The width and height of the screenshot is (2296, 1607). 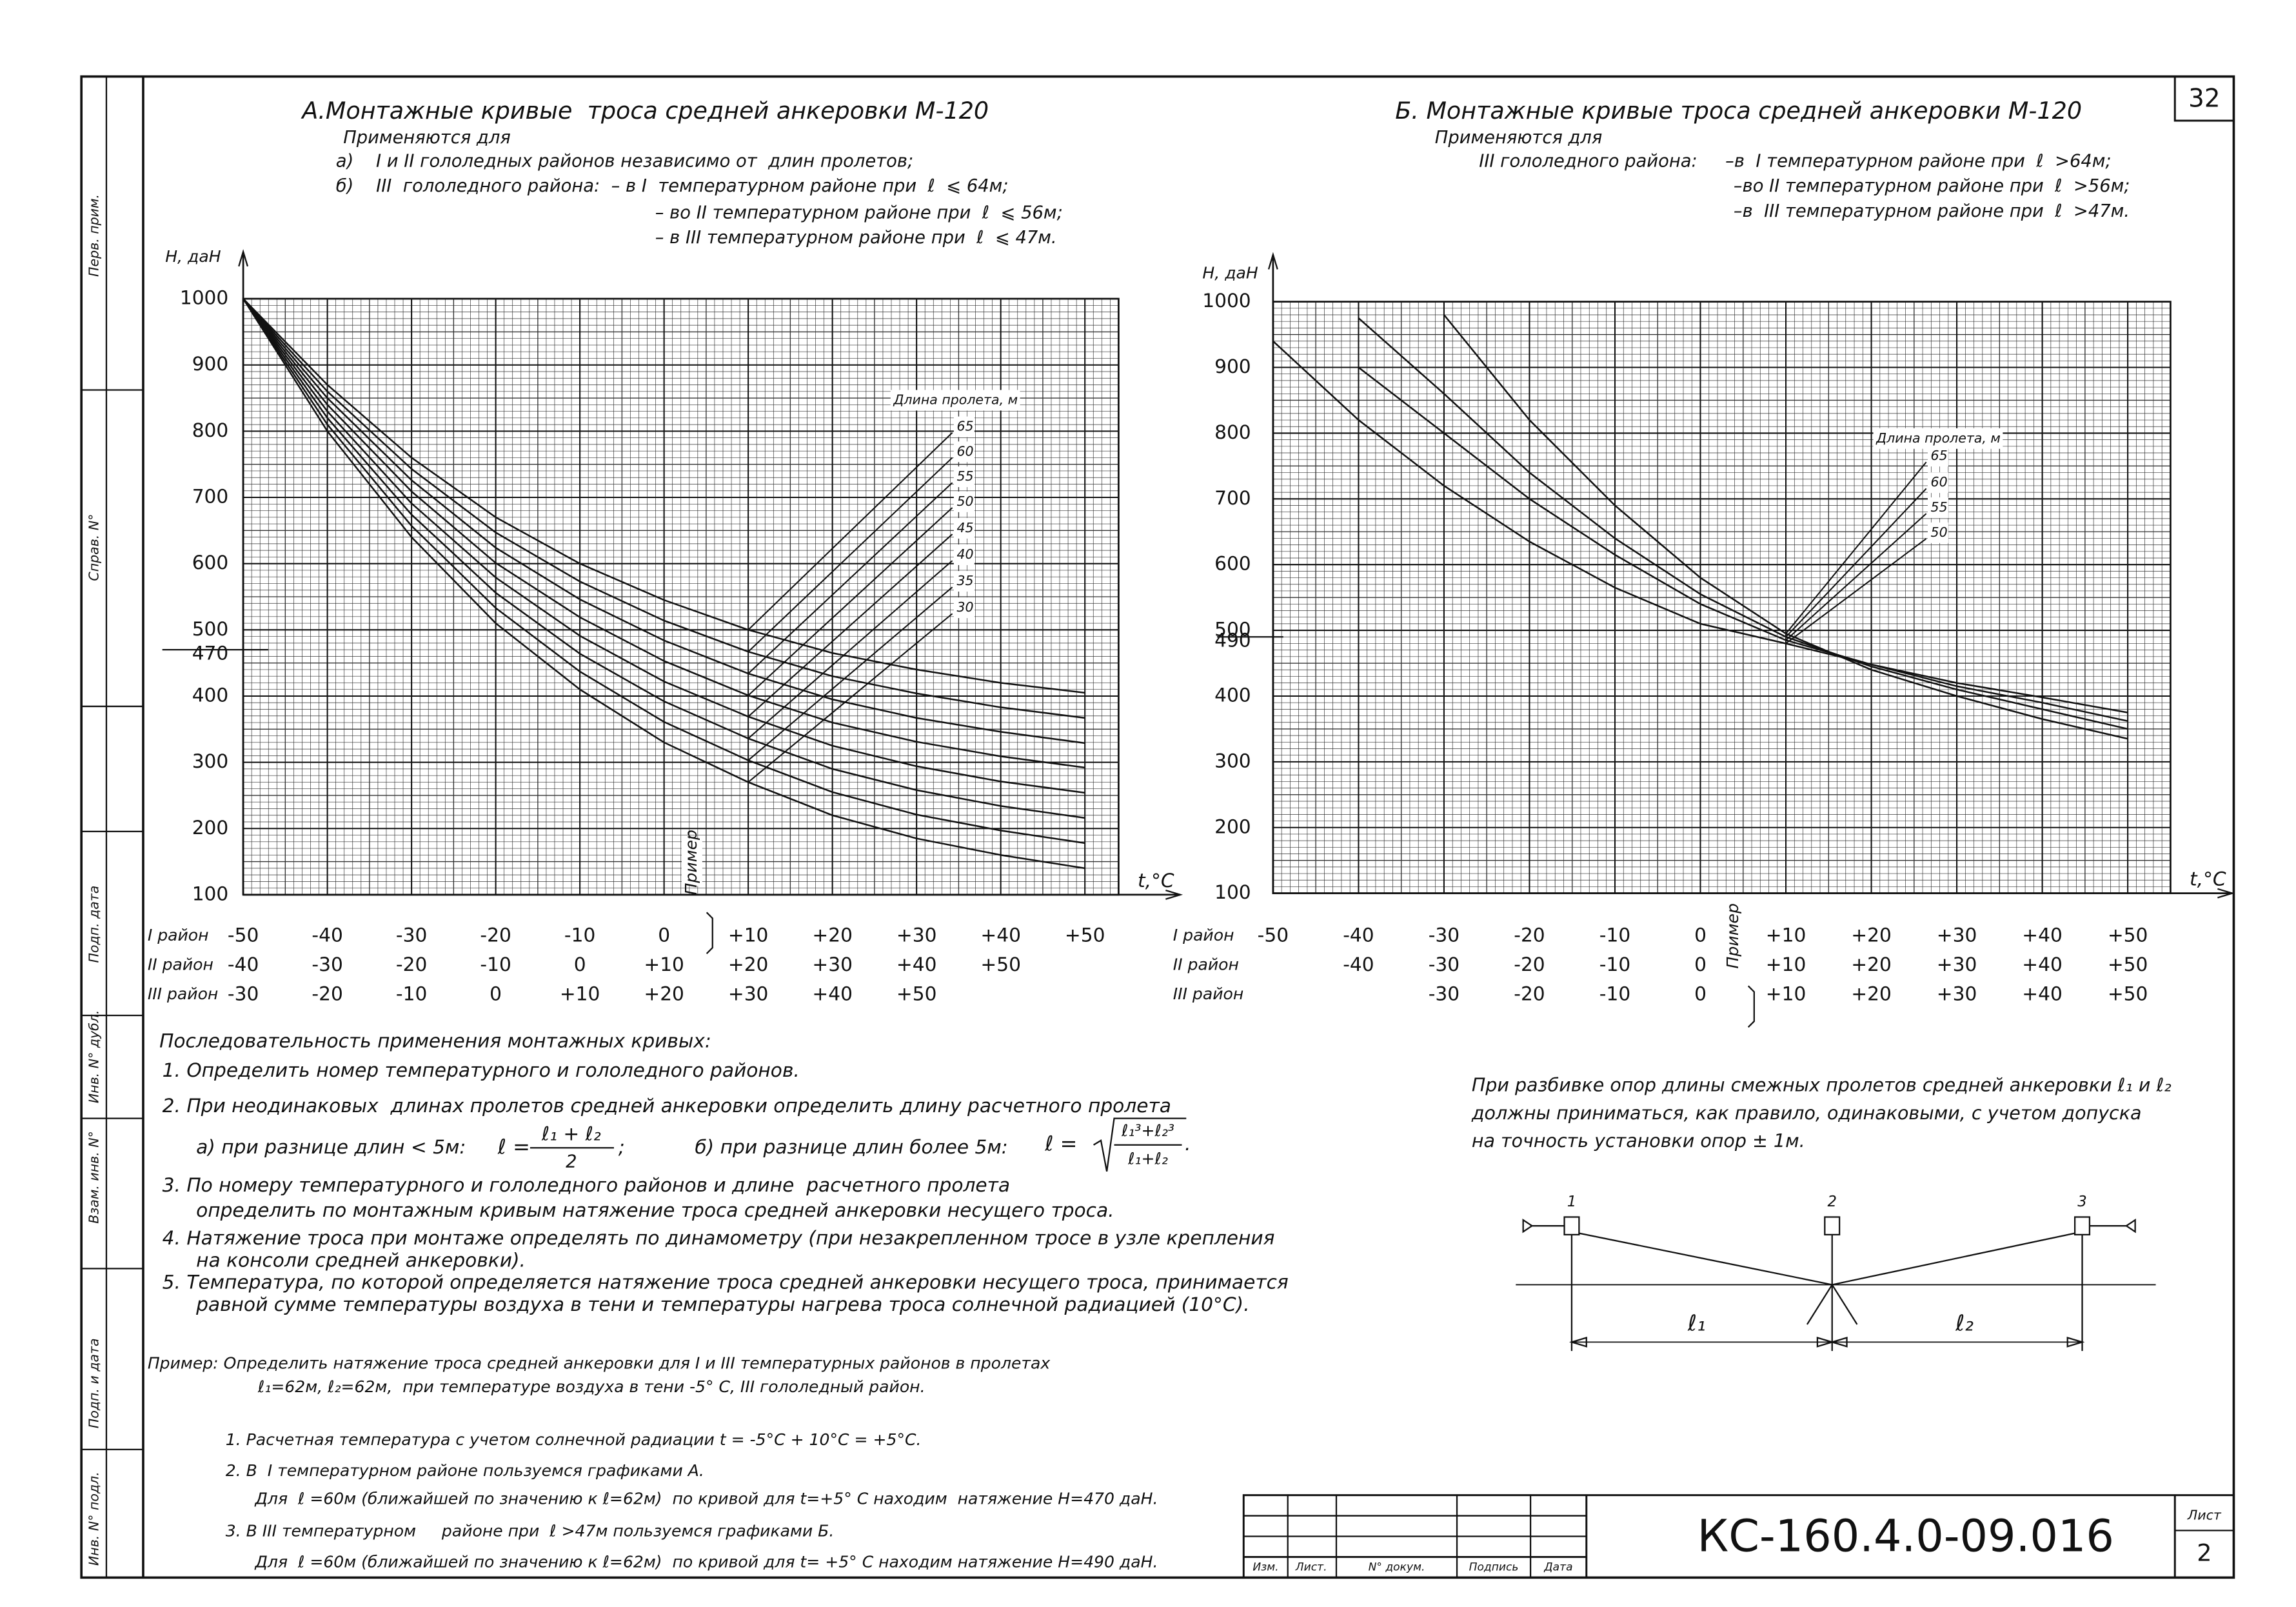 I want to click on legend-entry: 30, so click(x=964, y=607).